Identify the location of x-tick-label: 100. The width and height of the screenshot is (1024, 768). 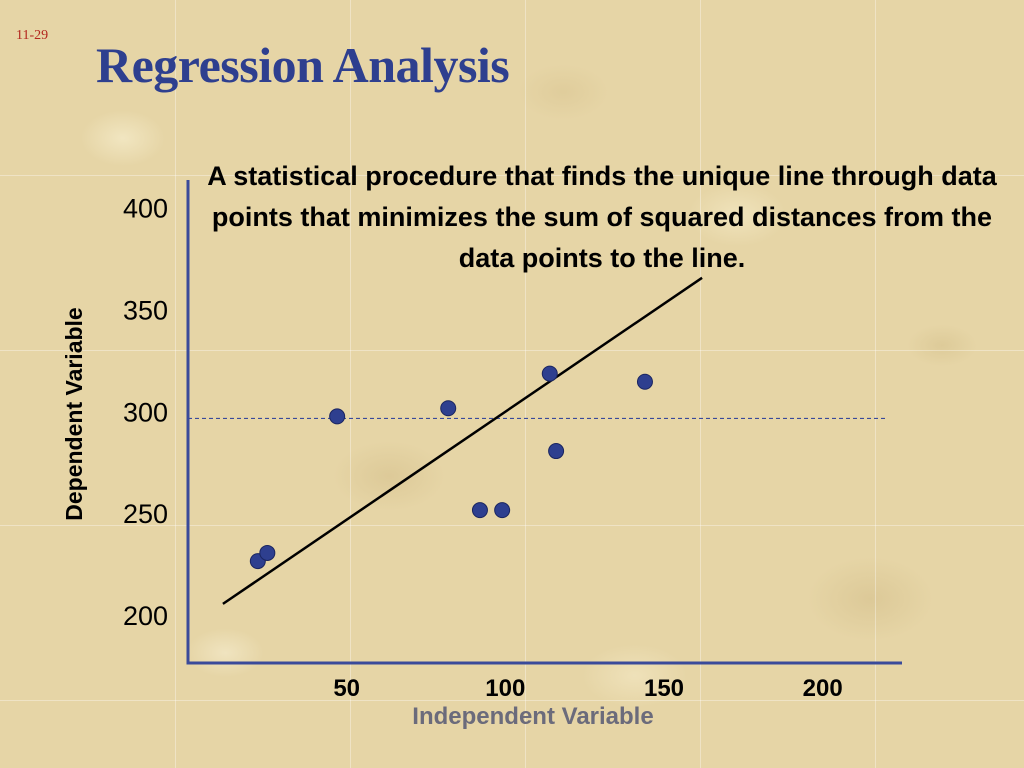
(505, 688).